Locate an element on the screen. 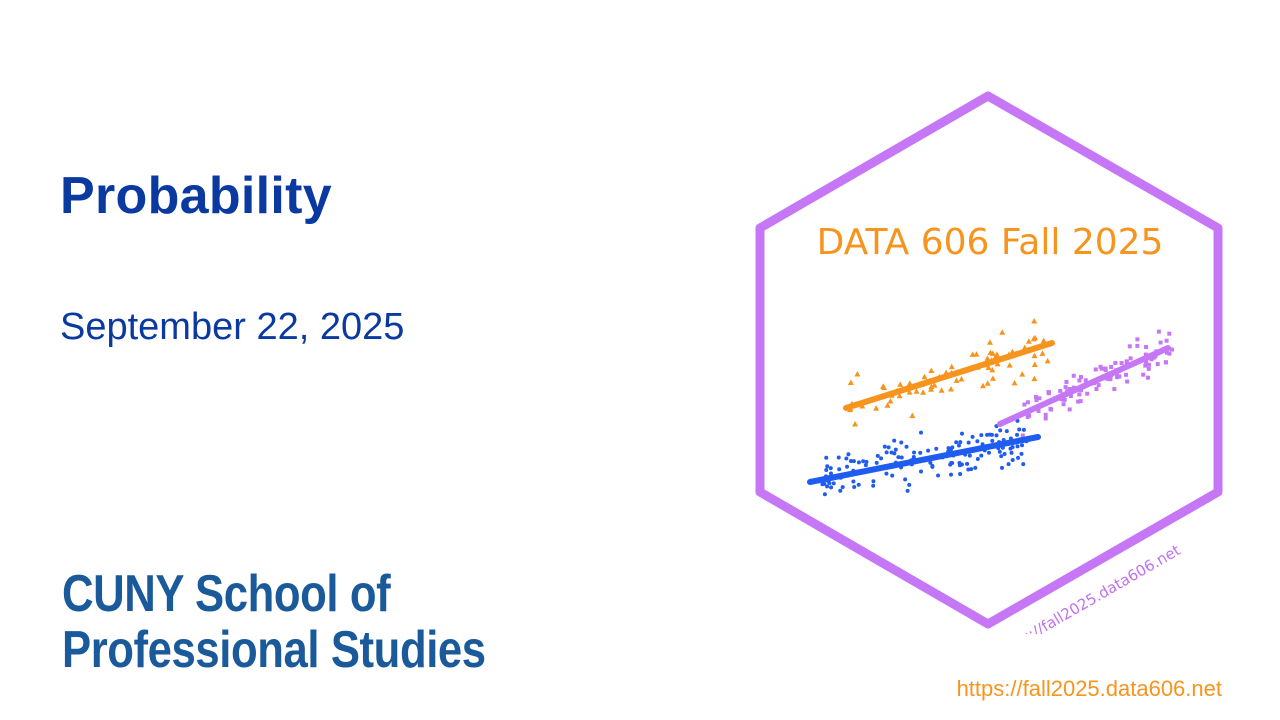 The width and height of the screenshot is (1280, 720). footer-url-link: https://fall2025.data606.net is located at coordinates (1089, 688).